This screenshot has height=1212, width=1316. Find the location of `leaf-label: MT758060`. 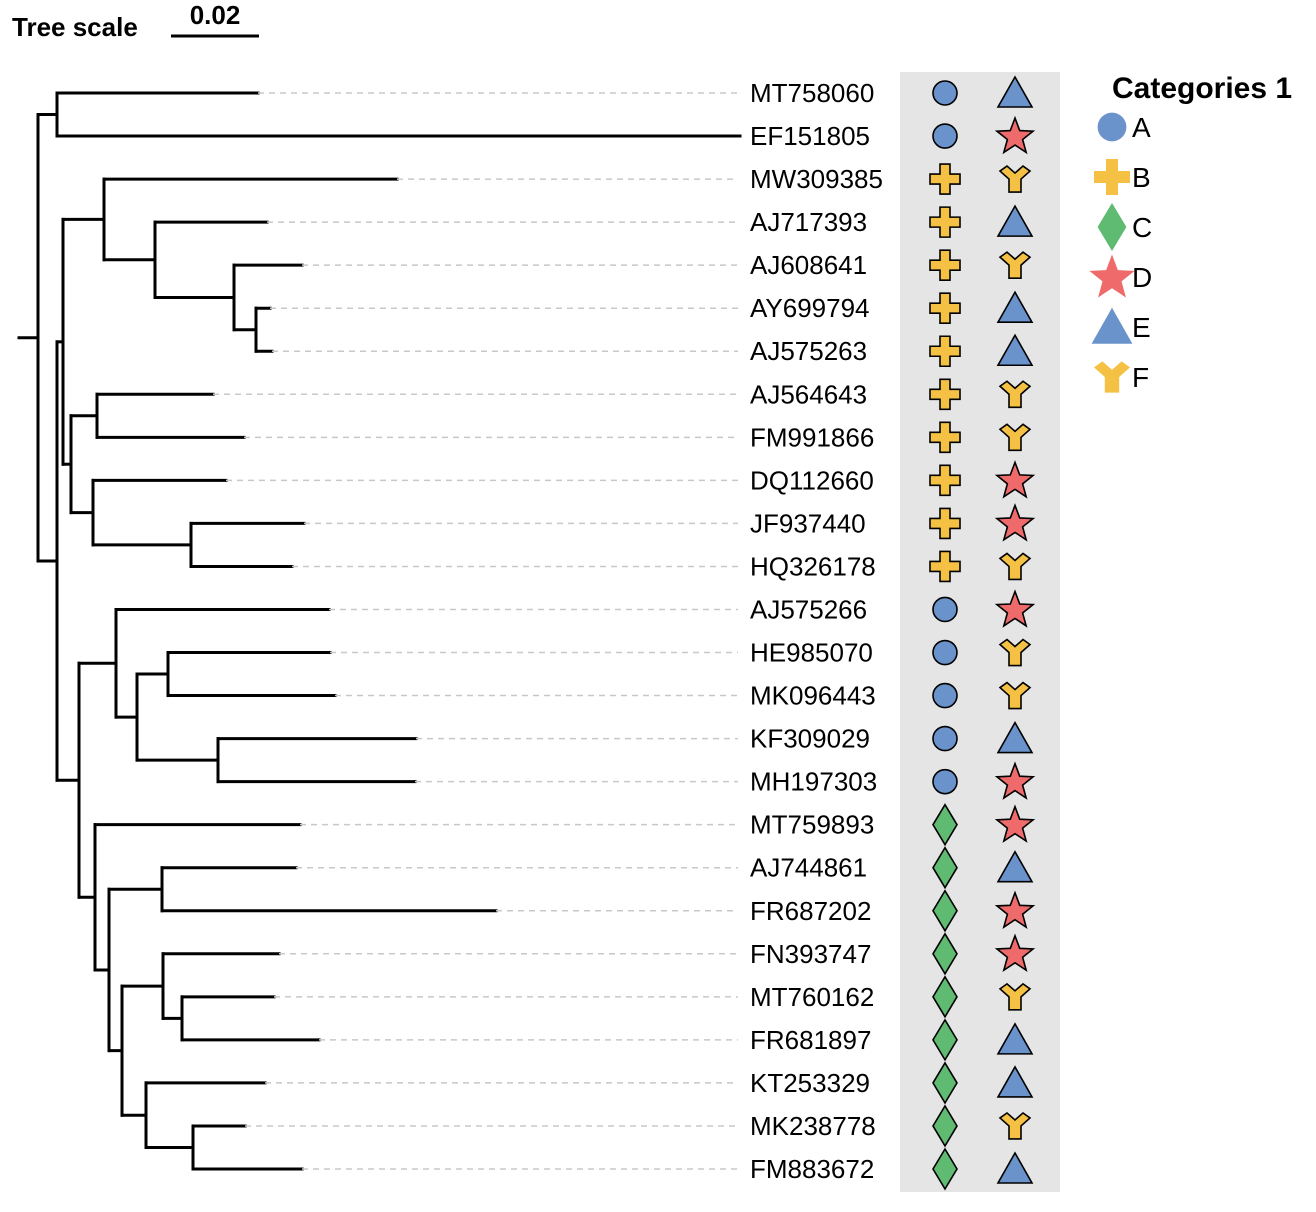

leaf-label: MT758060 is located at coordinates (812, 93).